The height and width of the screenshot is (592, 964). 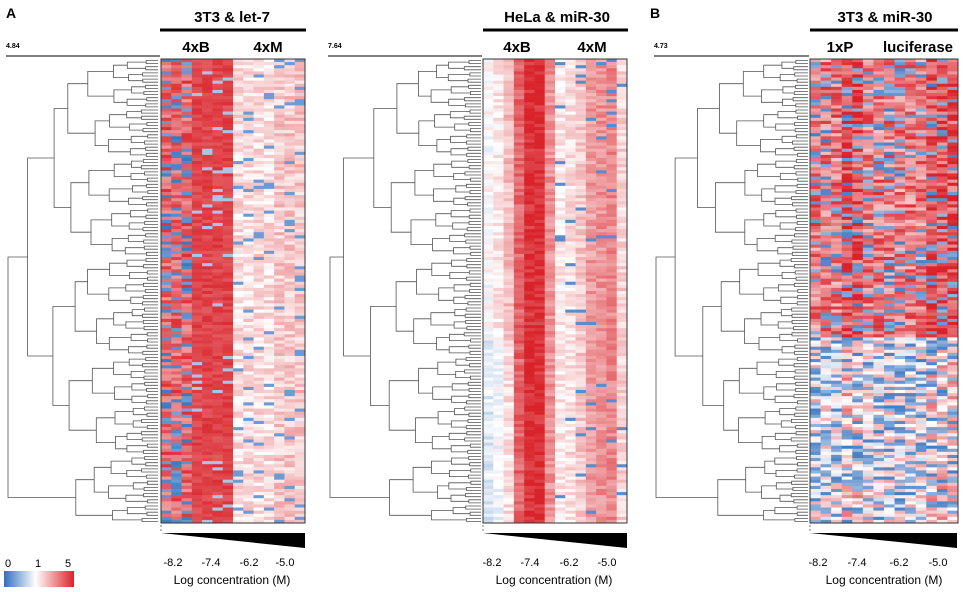 What do you see at coordinates (13, 46) in the screenshot?
I see `panel-1-scale-value: 4.84` at bounding box center [13, 46].